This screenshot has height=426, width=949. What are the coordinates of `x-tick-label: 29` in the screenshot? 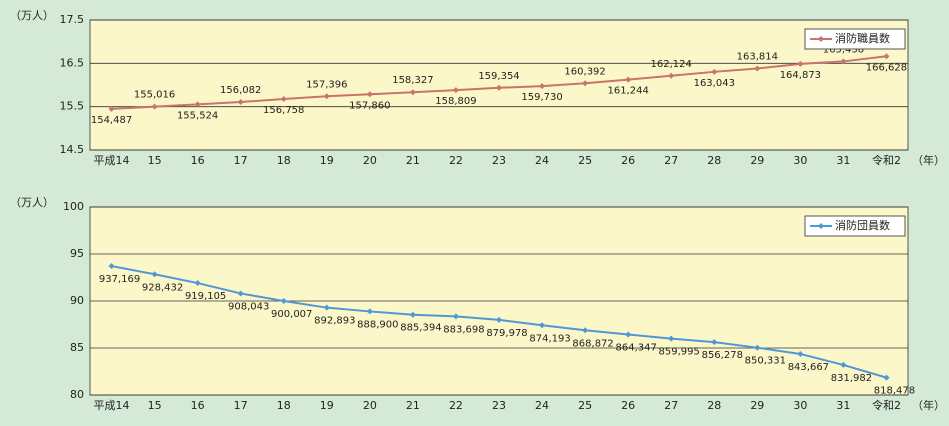 It's located at (757, 405).